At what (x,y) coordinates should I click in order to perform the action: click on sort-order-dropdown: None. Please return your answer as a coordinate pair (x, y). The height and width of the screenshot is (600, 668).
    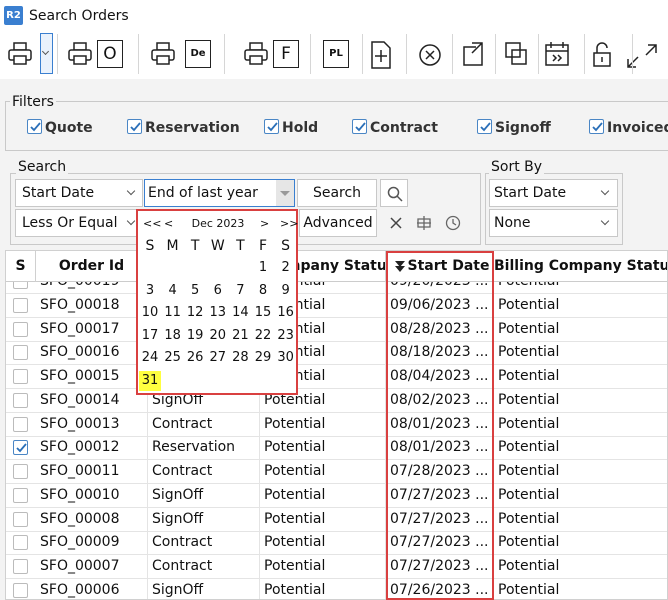
    Looking at the image, I should click on (553, 223).